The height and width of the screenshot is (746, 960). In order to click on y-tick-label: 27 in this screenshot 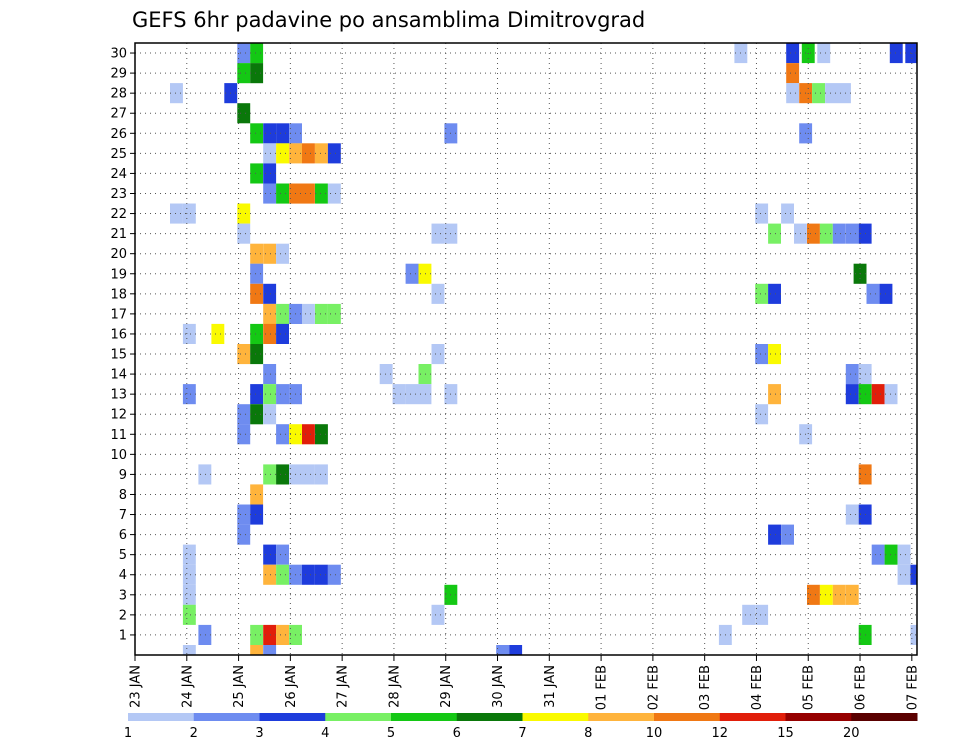, I will do `click(118, 114)`.